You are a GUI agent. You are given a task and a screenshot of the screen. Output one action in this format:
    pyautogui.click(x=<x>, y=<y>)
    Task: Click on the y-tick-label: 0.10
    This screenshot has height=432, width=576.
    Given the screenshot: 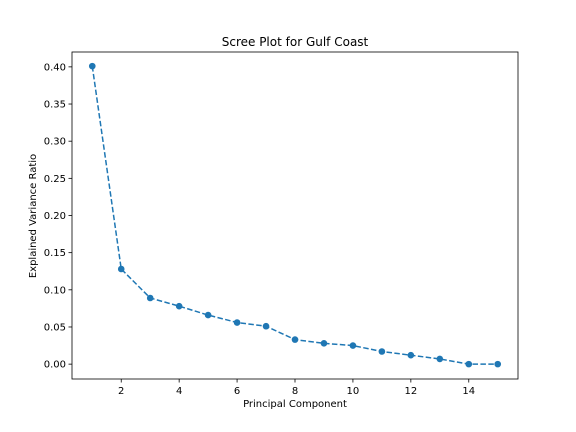 What is the action you would take?
    pyautogui.click(x=55, y=290)
    